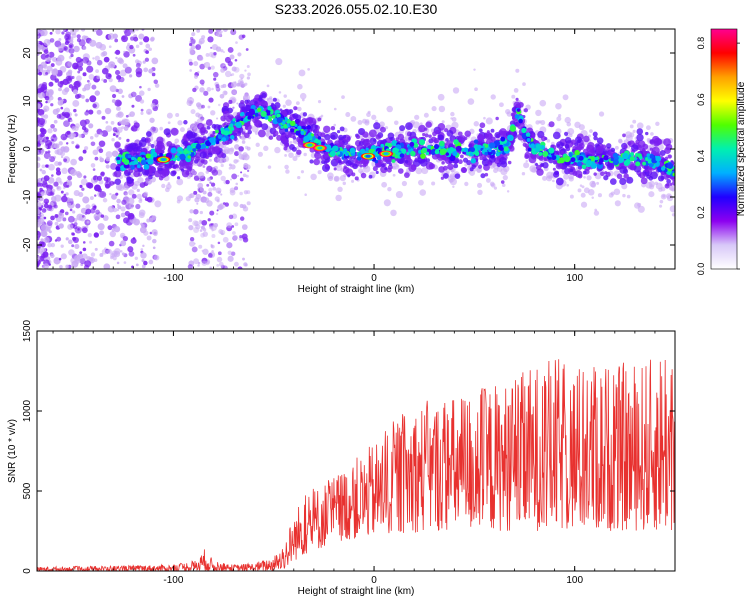  What do you see at coordinates (701, 43) in the screenshot?
I see `colorbar-tick-label: 0.8` at bounding box center [701, 43].